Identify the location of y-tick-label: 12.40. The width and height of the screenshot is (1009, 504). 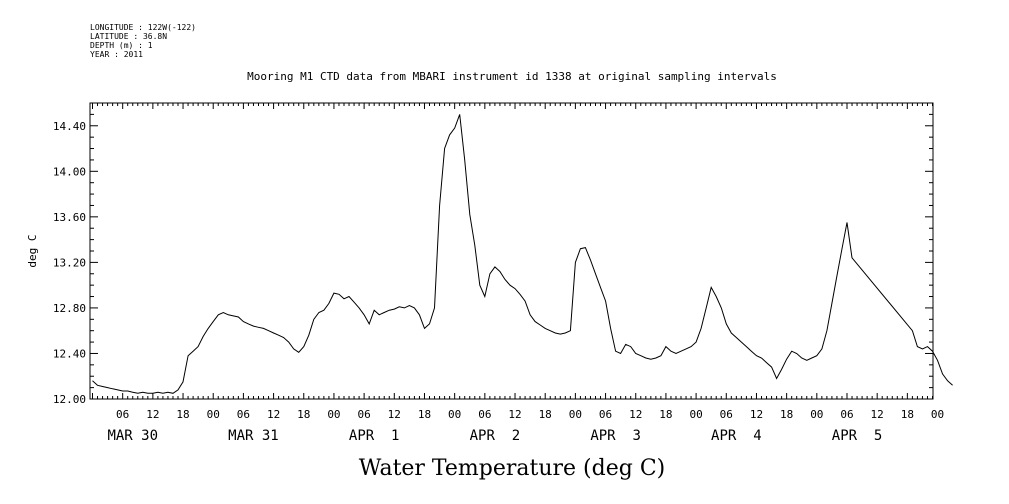
(69, 353).